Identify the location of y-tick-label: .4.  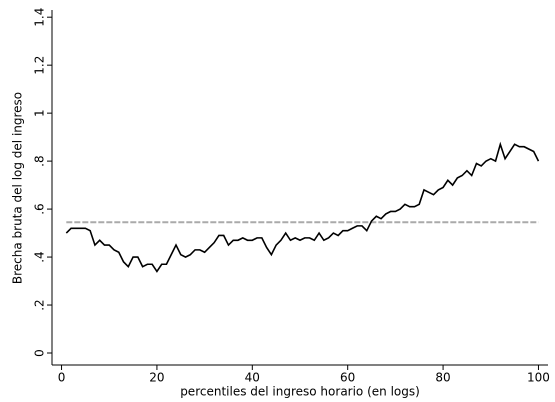
(40, 256).